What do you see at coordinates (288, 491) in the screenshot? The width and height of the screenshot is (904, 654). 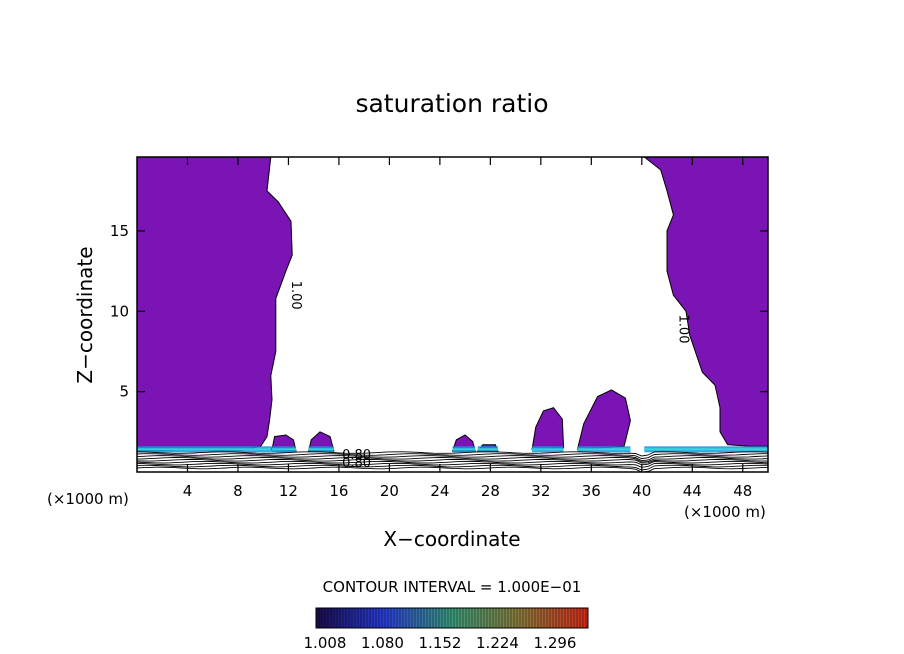 I see `x-tick-label: 12` at bounding box center [288, 491].